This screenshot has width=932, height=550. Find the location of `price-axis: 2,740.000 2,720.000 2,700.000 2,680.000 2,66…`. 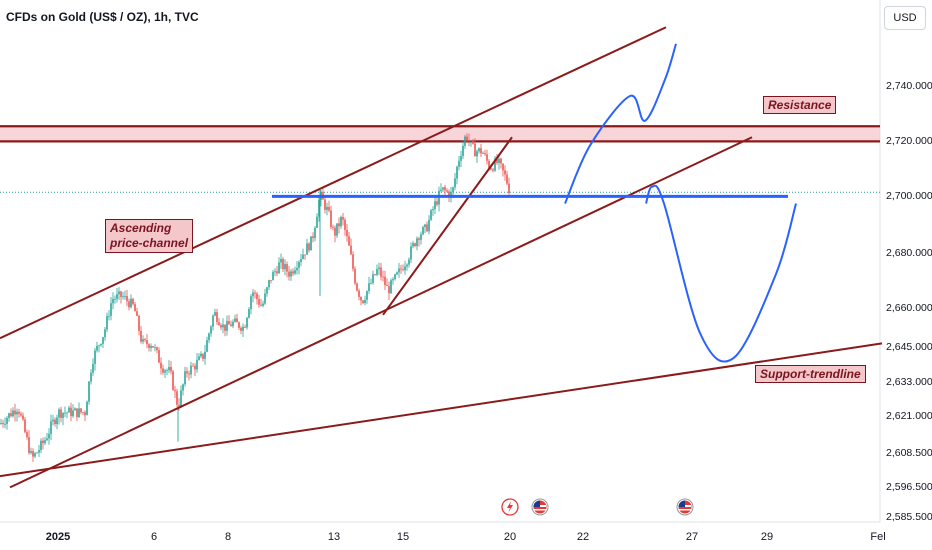

price-axis: 2,740.000 2,720.000 2,700.000 2,680.000 2,66… is located at coordinates (909, 301).